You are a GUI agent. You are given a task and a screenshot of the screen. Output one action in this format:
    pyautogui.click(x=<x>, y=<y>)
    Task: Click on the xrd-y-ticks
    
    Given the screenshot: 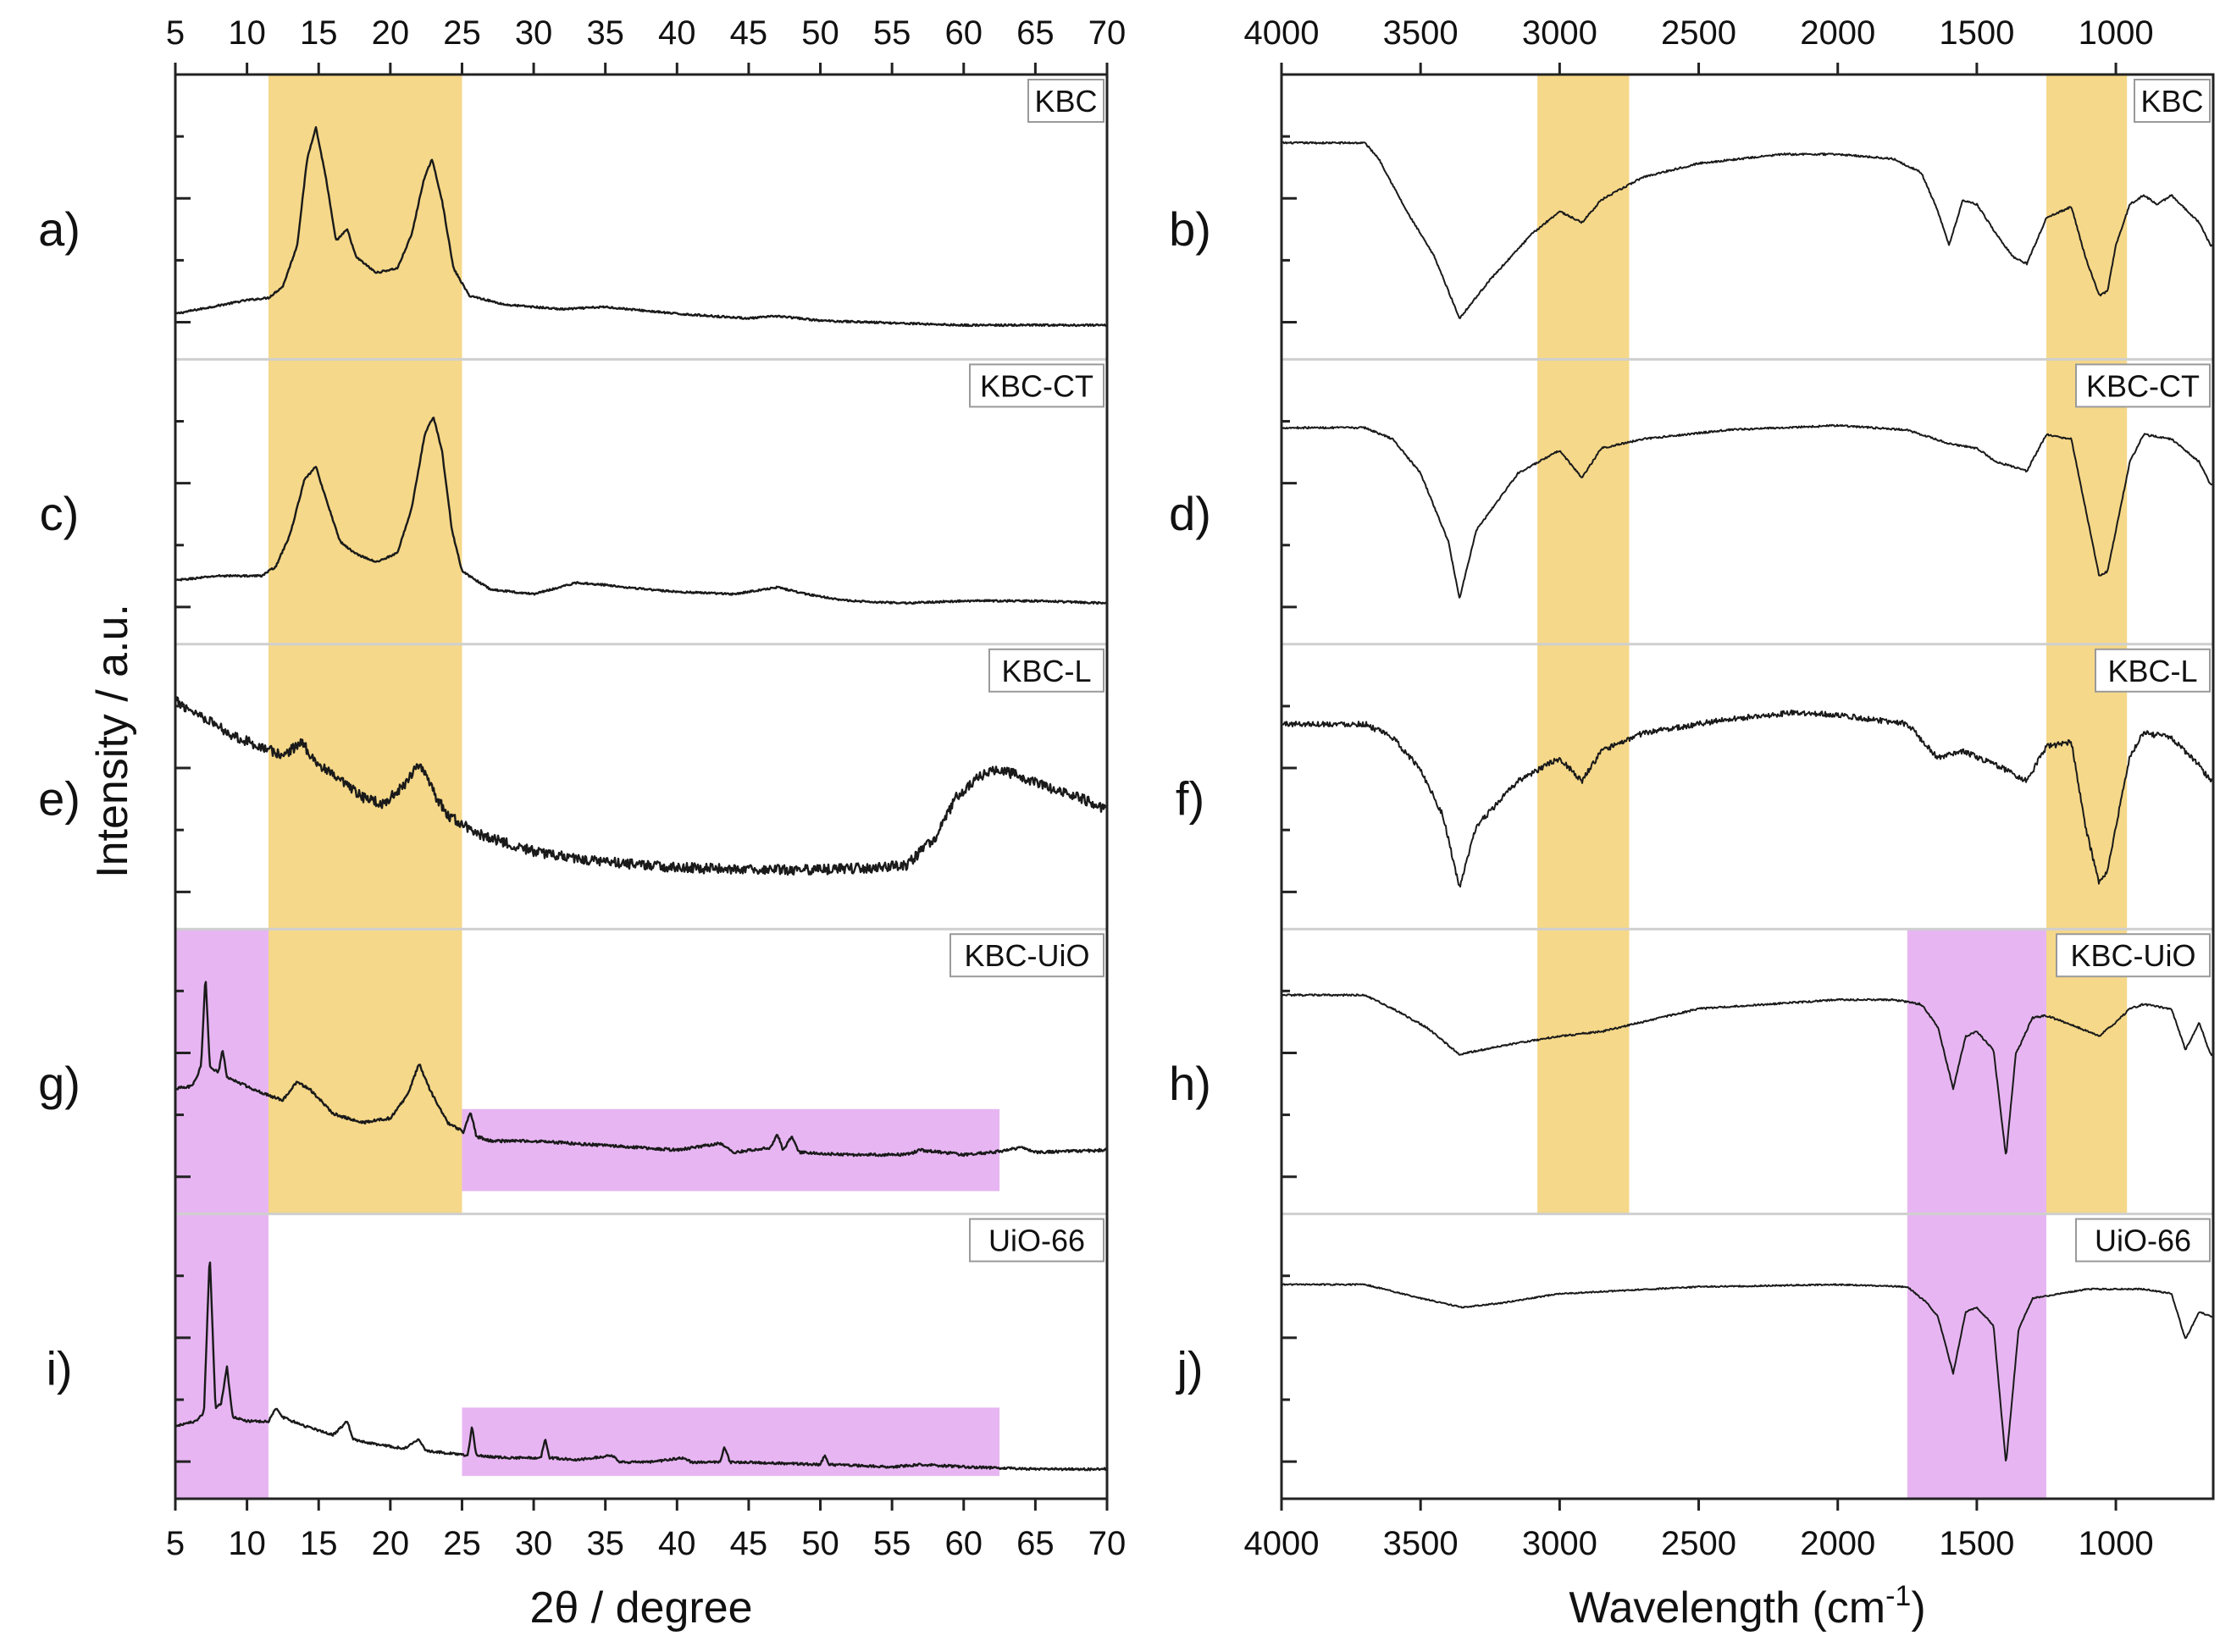 What is the action you would take?
    pyautogui.click(x=183, y=799)
    